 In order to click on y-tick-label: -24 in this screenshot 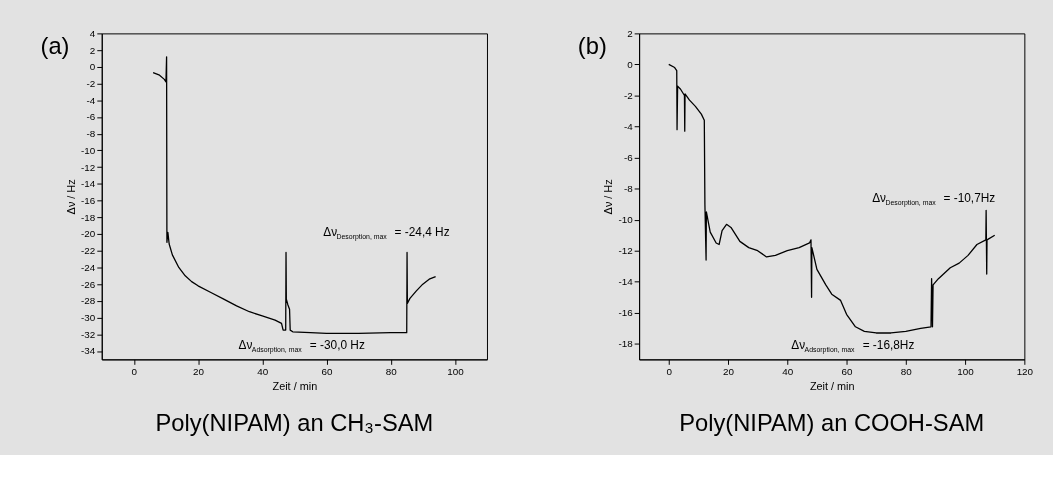, I will do `click(88, 267)`.